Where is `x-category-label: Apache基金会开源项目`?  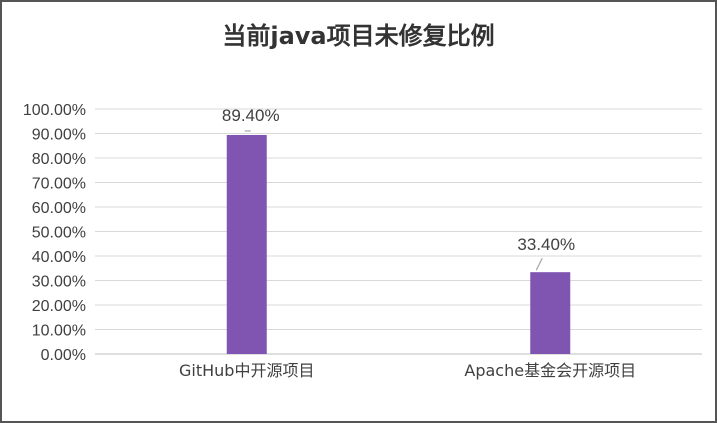
x-category-label: Apache基金会开源项目 is located at coordinates (550, 370).